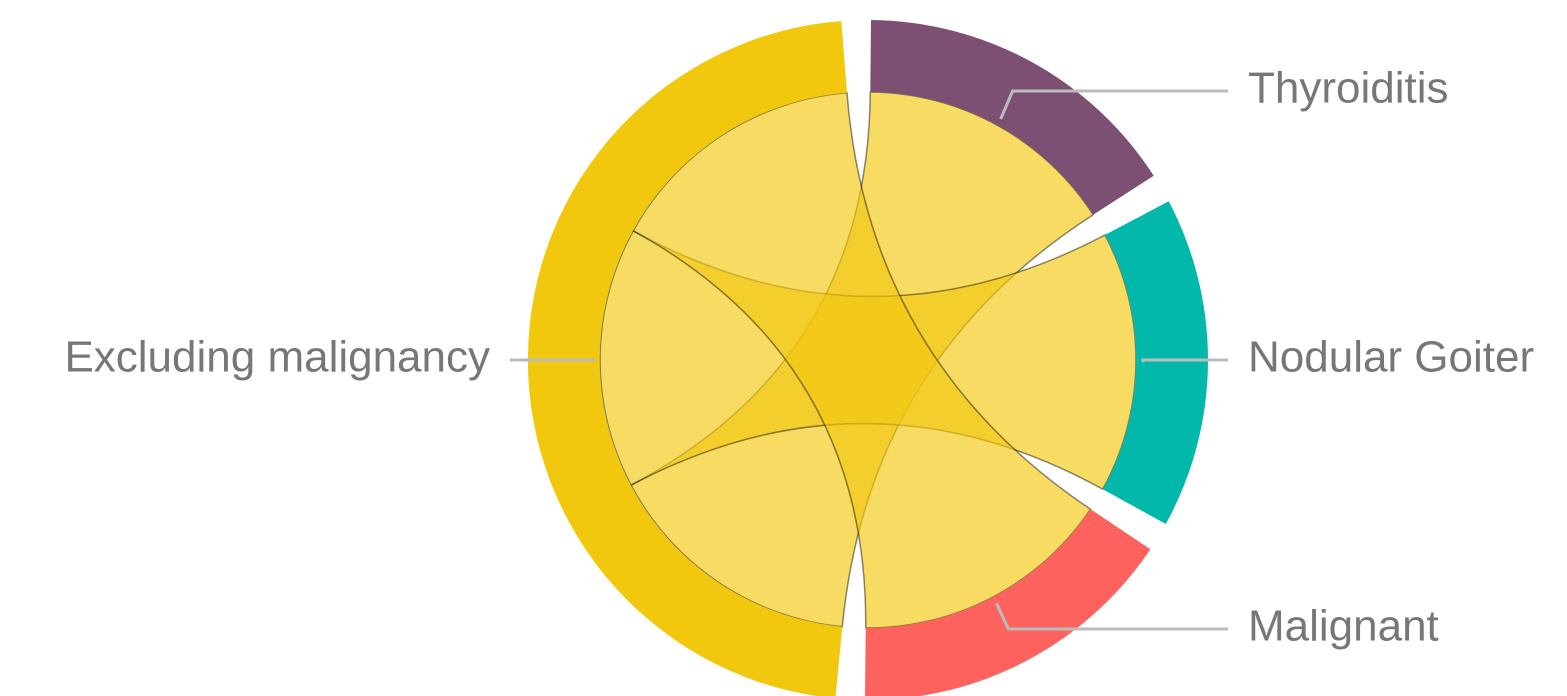 This screenshot has height=696, width=1567. I want to click on node-label: Excluding malignancy, so click(277, 357).